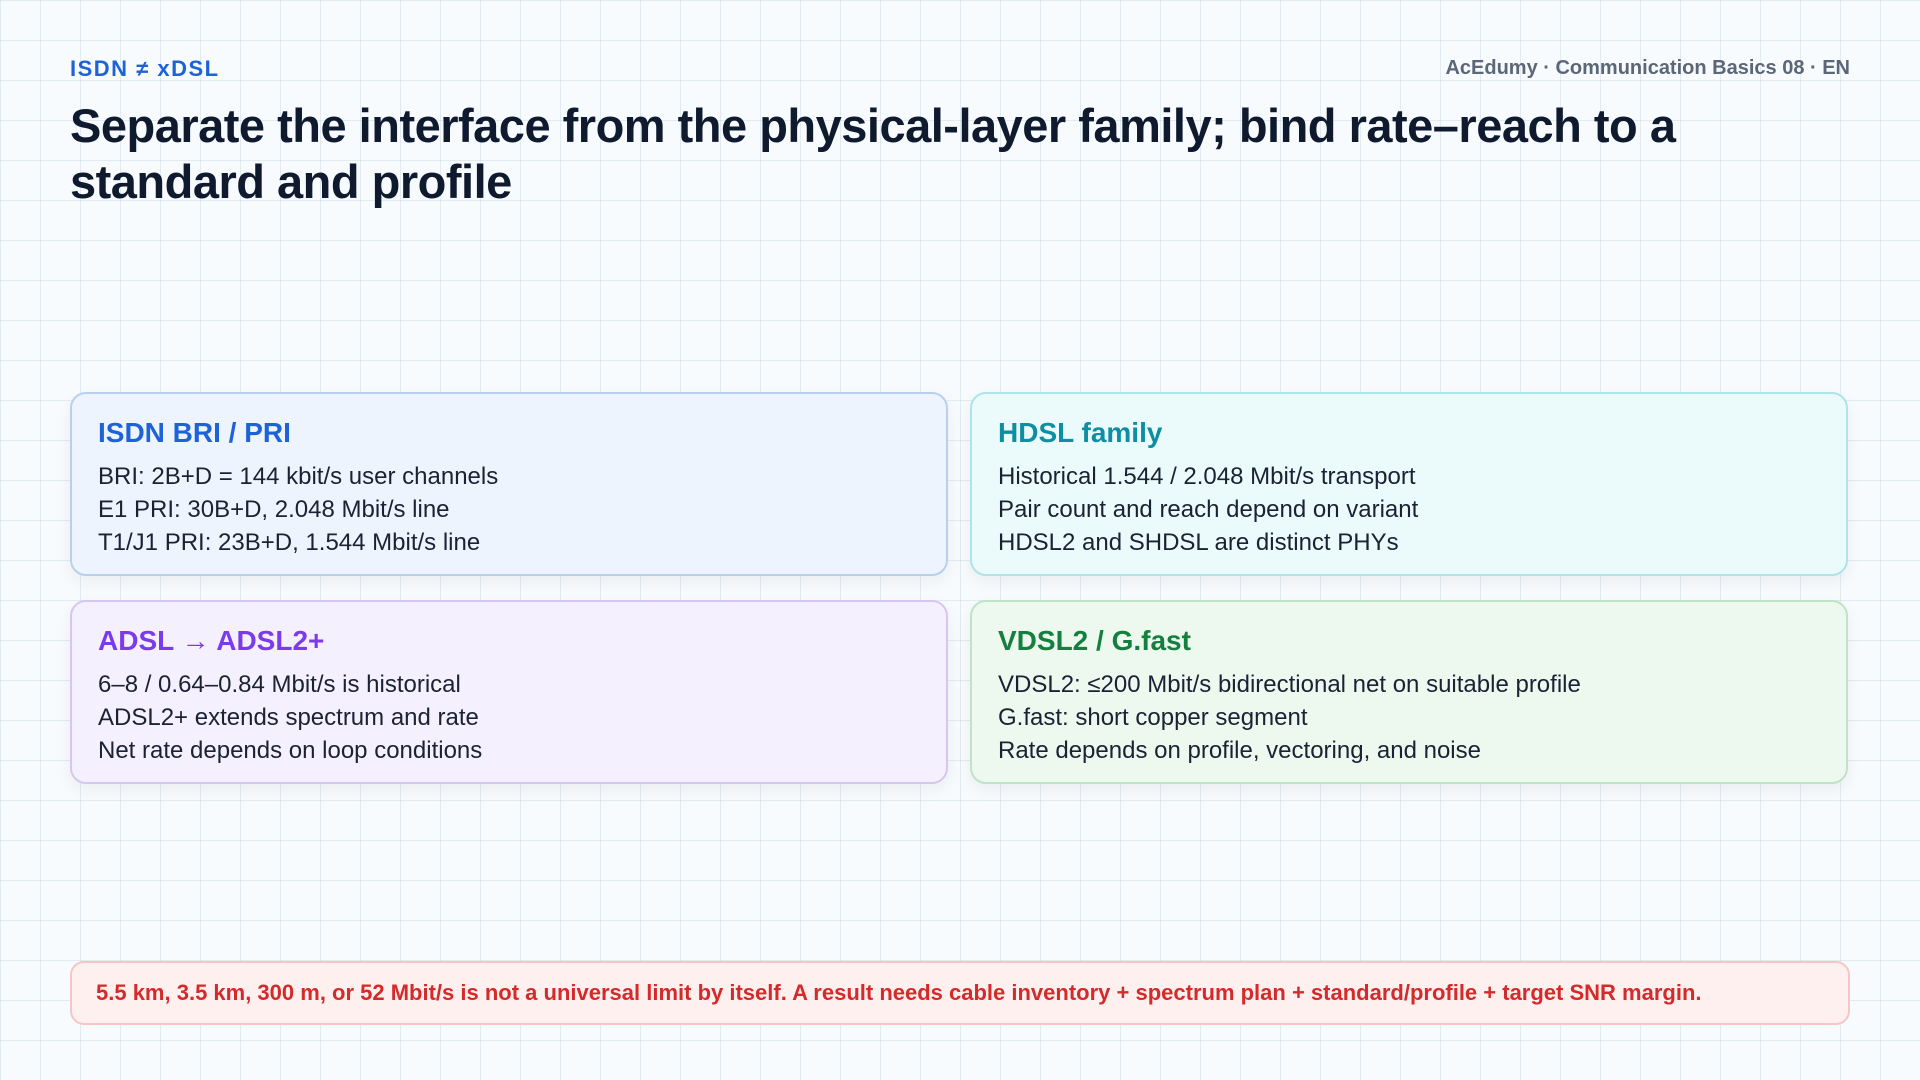 This screenshot has width=1920, height=1080. Describe the element at coordinates (145, 68) in the screenshot. I see `eyebrow-label: ISDN ≠ xDSL` at that location.